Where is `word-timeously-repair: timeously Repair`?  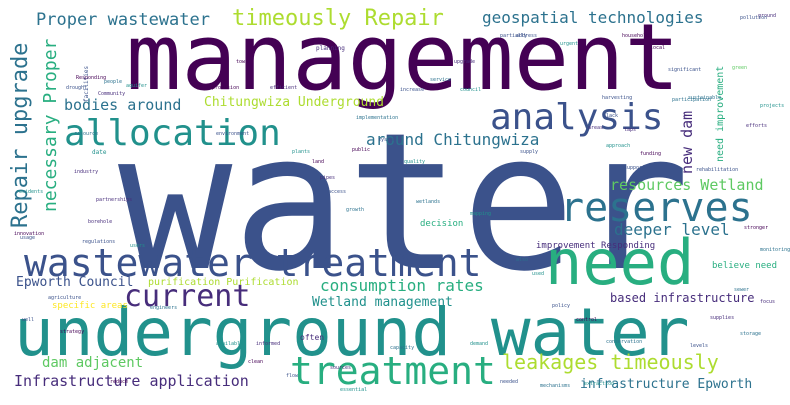
word-timeously-repair: timeously Repair is located at coordinates (338, 18).